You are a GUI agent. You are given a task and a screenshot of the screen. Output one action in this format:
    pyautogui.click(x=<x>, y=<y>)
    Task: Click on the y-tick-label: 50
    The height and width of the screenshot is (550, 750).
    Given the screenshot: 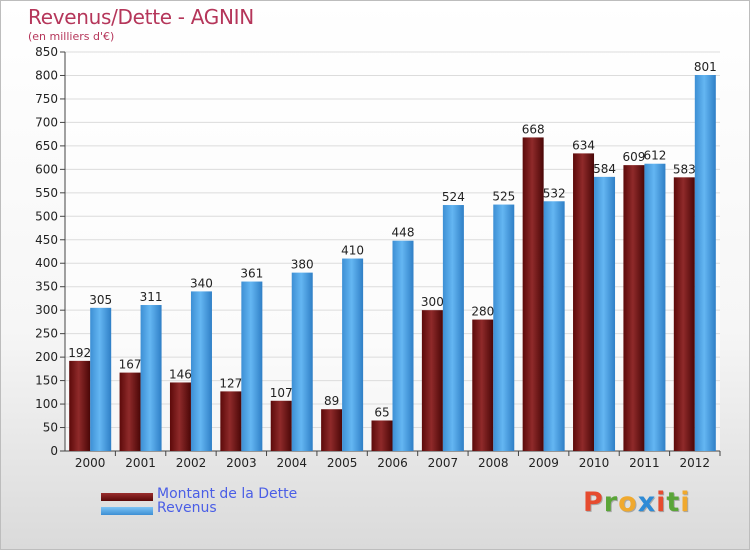 What is the action you would take?
    pyautogui.click(x=50, y=428)
    